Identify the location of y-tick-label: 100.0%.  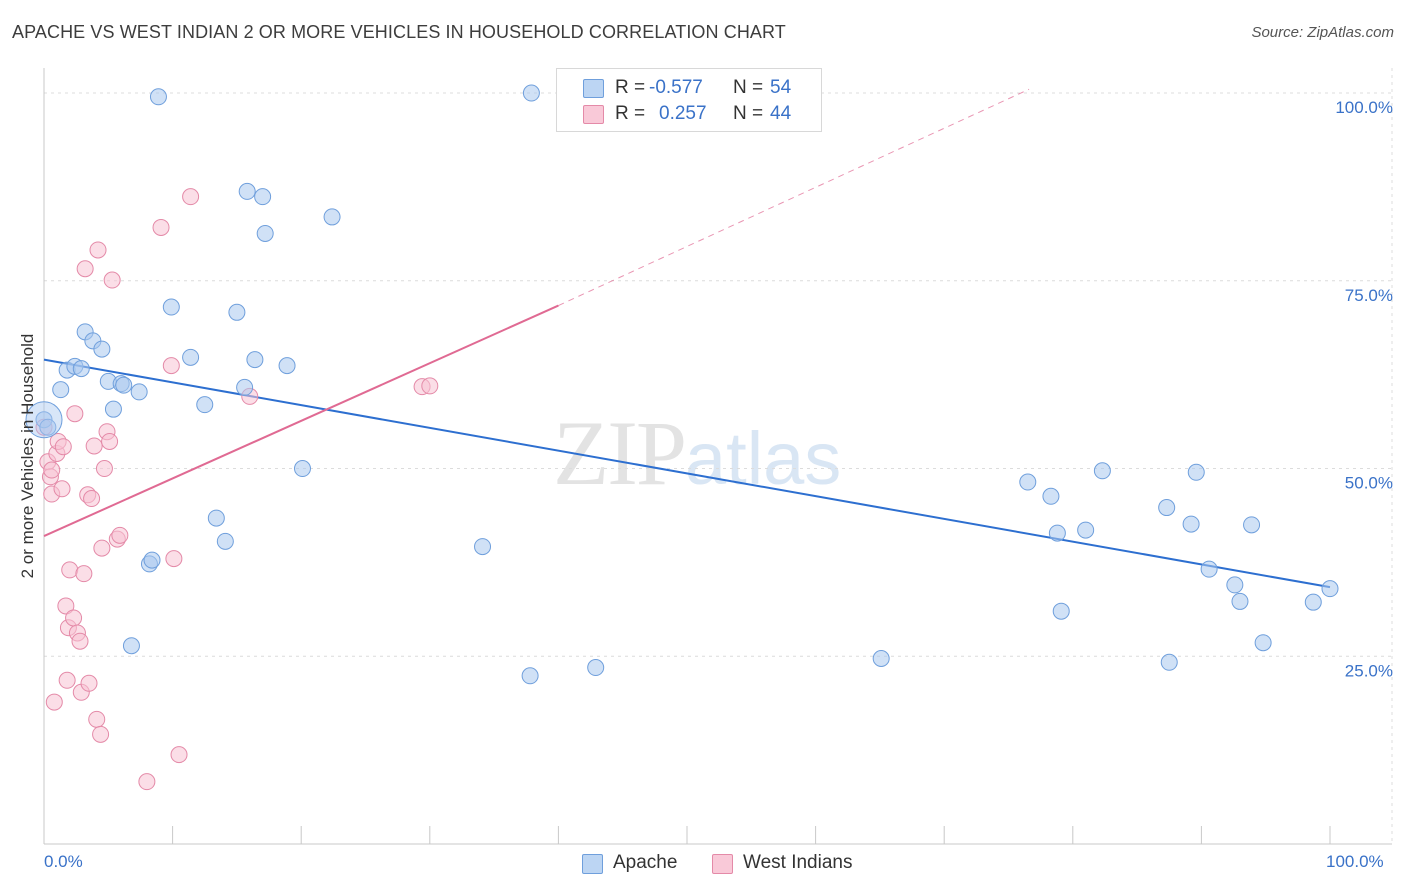
(1364, 107).